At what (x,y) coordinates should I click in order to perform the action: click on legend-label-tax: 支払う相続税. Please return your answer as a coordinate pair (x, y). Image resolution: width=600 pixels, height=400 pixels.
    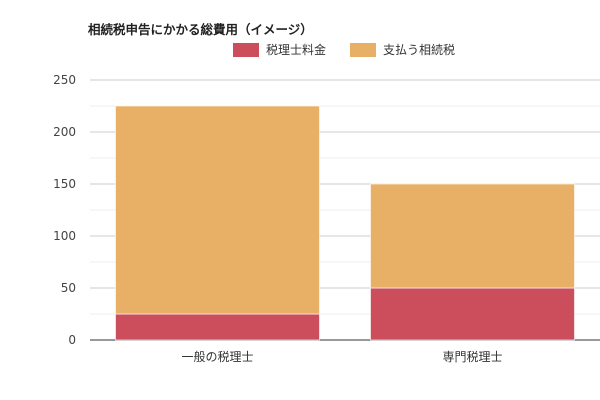
    Looking at the image, I should click on (419, 50).